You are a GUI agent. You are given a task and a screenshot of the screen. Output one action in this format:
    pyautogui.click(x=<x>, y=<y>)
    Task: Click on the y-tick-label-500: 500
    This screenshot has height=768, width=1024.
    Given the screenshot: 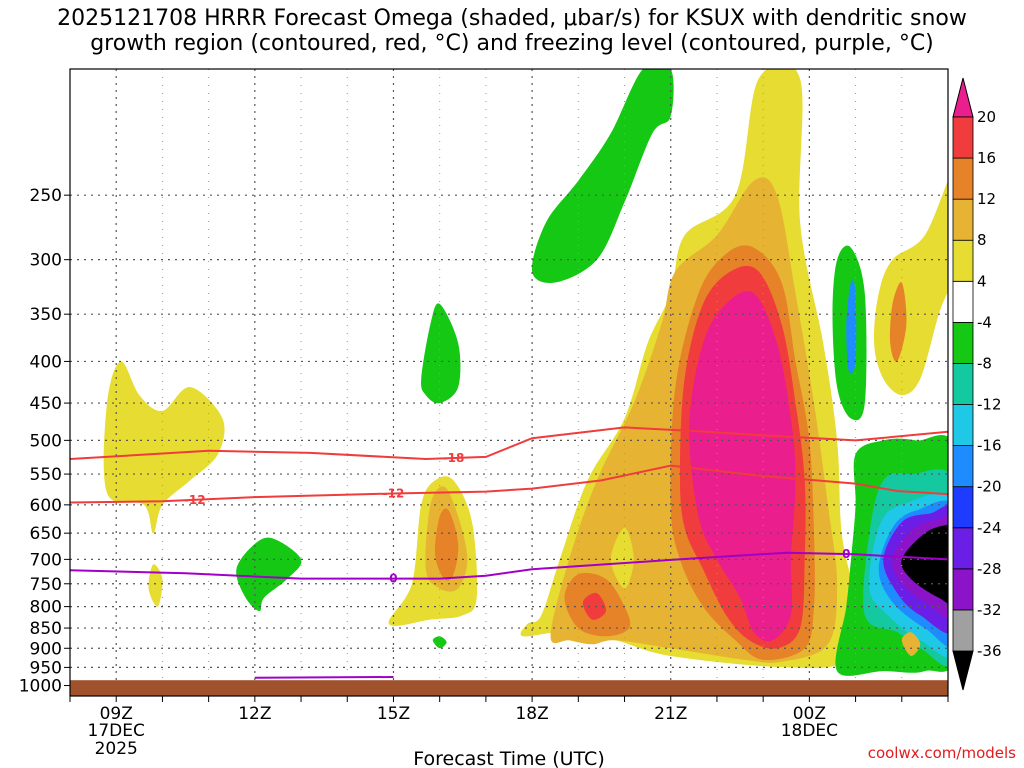 What is the action you would take?
    pyautogui.click(x=46, y=441)
    